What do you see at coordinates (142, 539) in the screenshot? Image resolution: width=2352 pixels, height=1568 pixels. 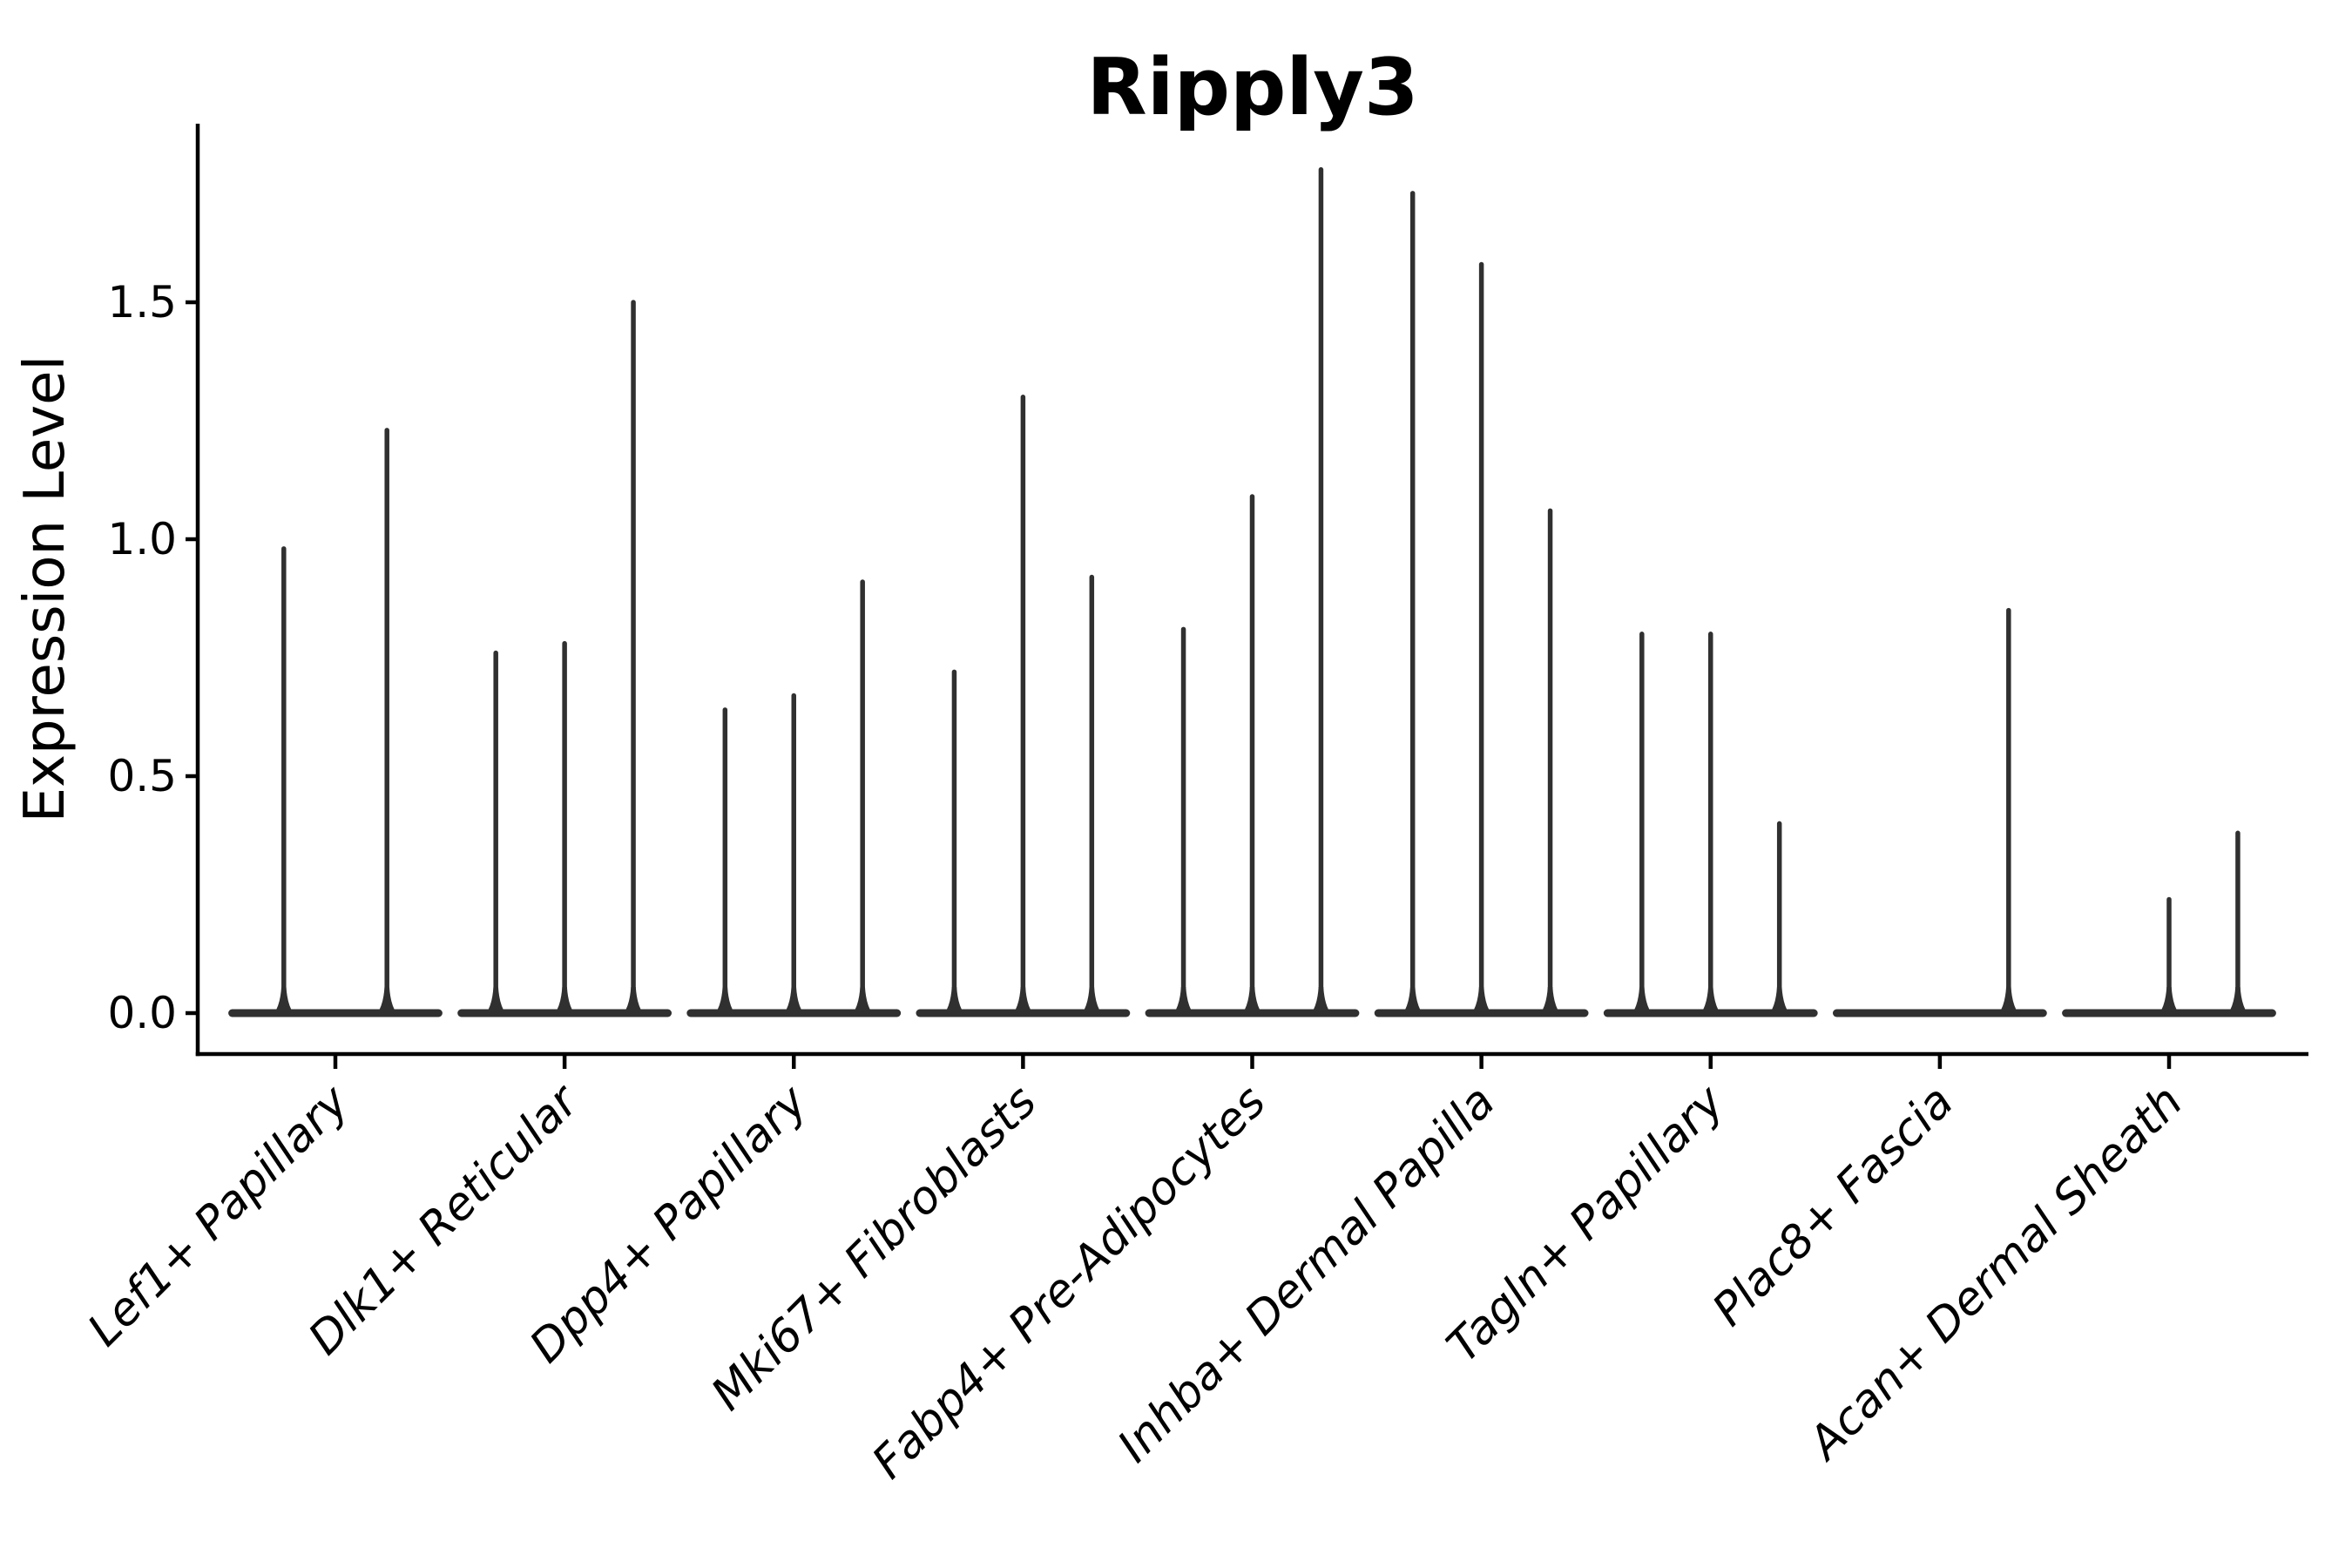 I see `y-tick-label: 1.0` at bounding box center [142, 539].